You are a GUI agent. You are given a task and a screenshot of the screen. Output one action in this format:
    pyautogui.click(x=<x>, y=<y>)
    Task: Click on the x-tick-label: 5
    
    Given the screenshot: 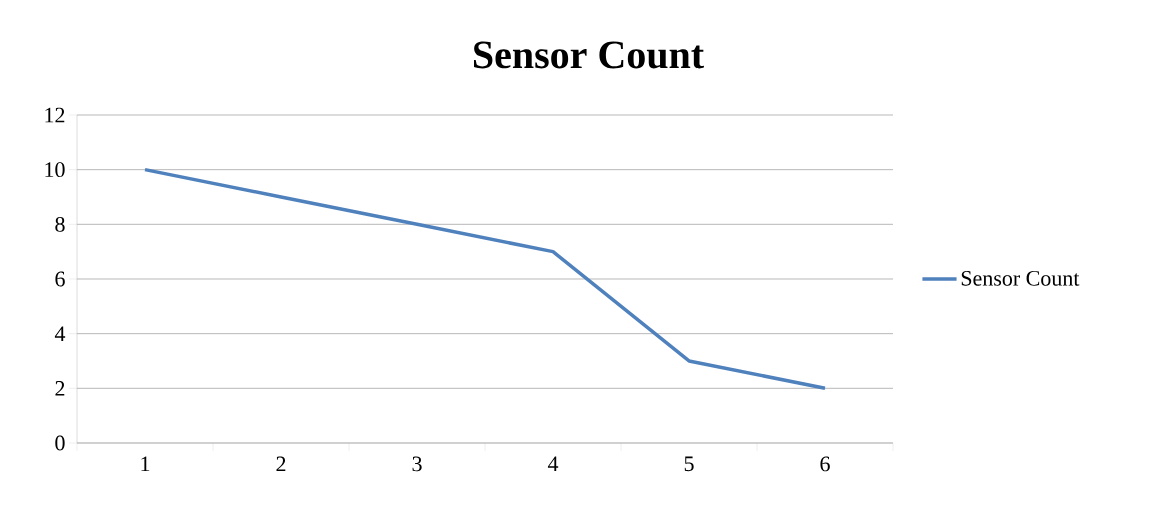 What is the action you would take?
    pyautogui.click(x=689, y=464)
    